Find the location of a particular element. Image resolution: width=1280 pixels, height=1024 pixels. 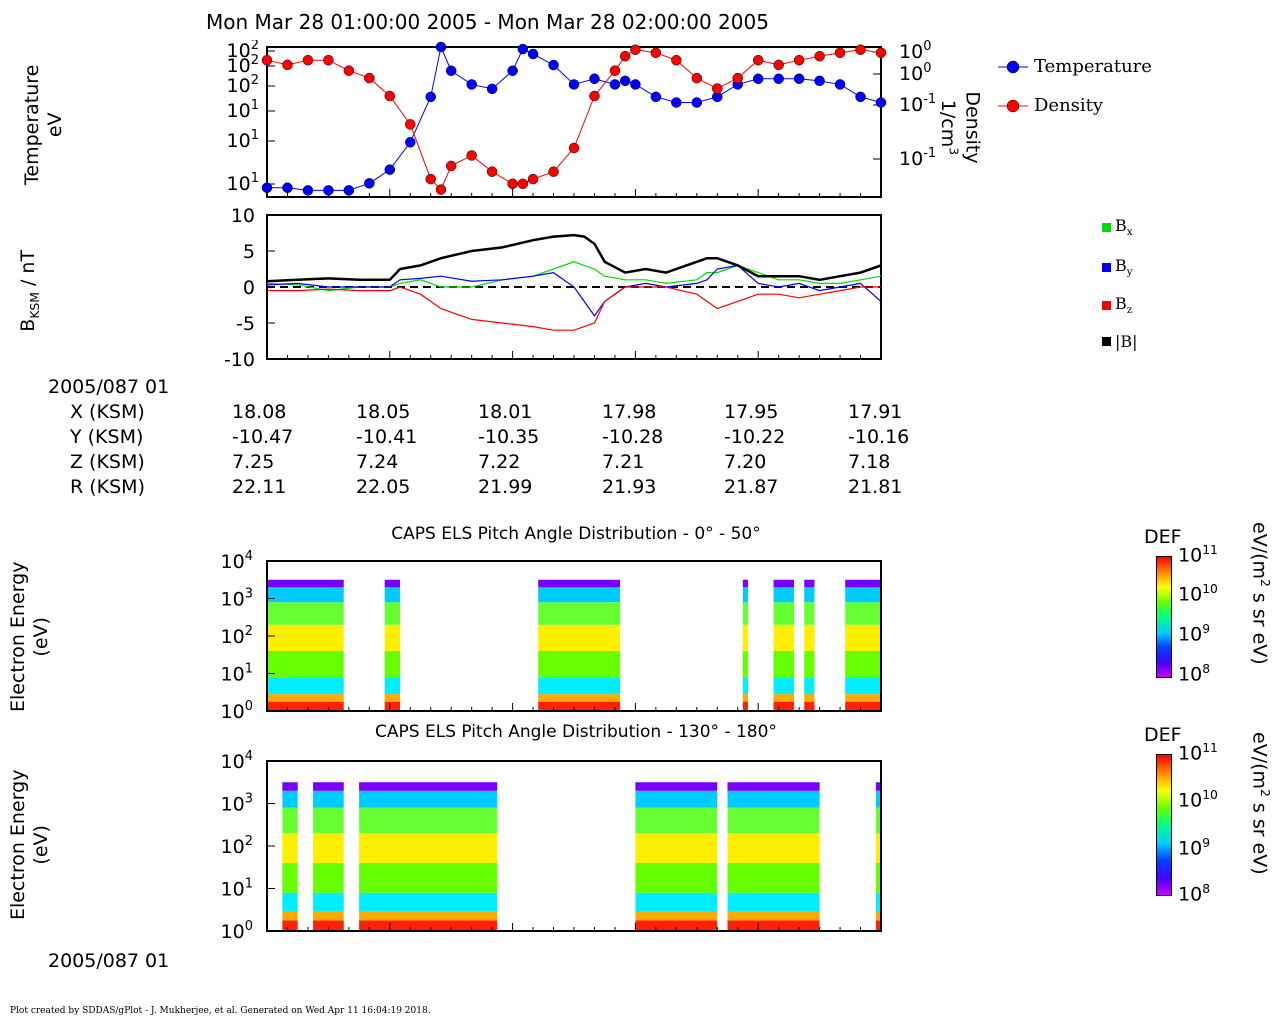

panel3-y-tick-label: 101 is located at coordinates (237, 674).